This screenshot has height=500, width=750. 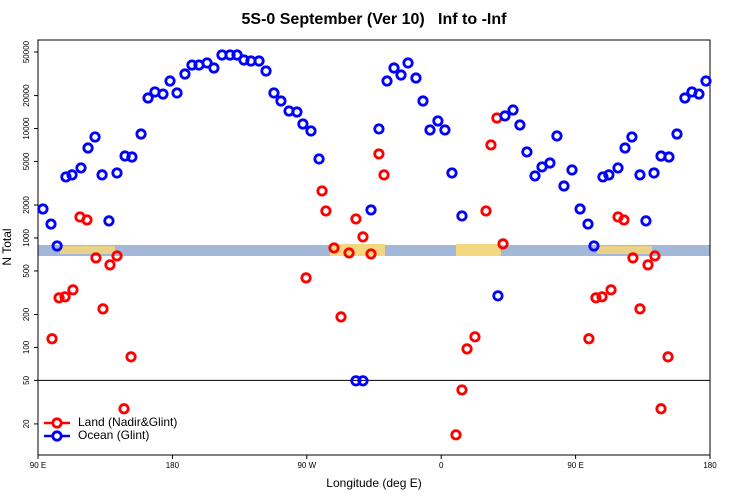 What do you see at coordinates (306, 465) in the screenshot?
I see `x-tick-label: 90 W` at bounding box center [306, 465].